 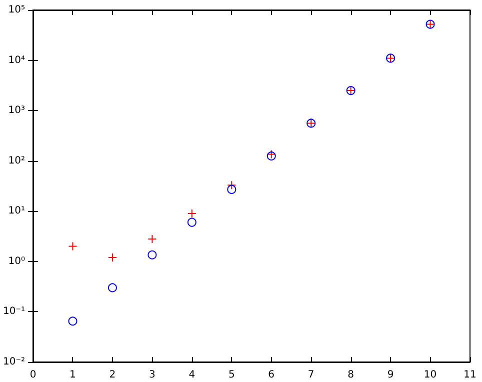 I want to click on y-tick-label: 10¹, so click(x=17, y=211).